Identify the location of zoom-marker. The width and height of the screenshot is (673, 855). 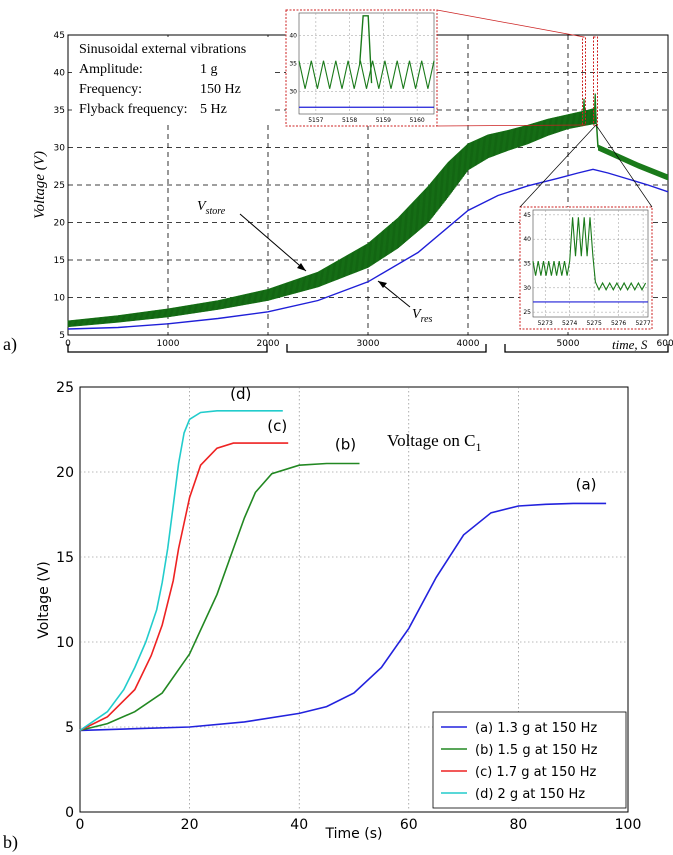
(595, 81).